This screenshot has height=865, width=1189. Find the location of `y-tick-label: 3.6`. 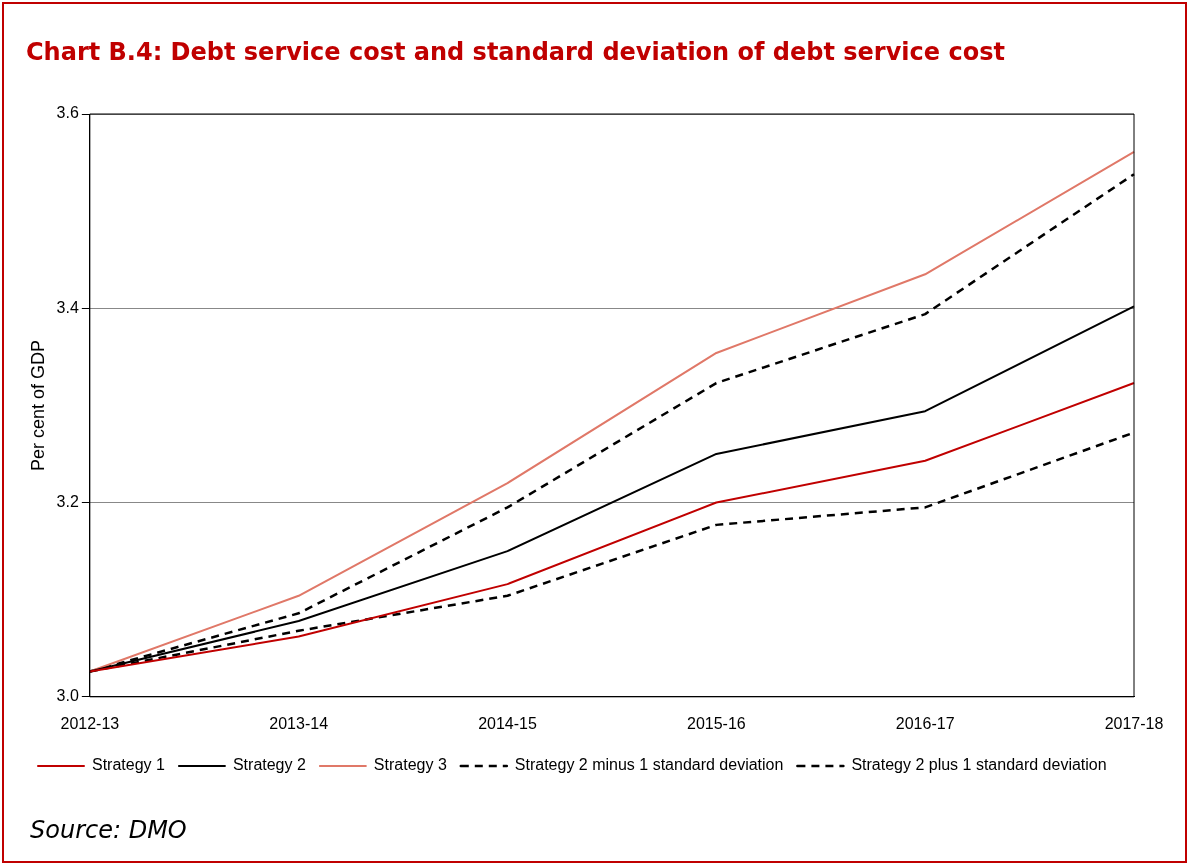

y-tick-label: 3.6 is located at coordinates (67, 113).